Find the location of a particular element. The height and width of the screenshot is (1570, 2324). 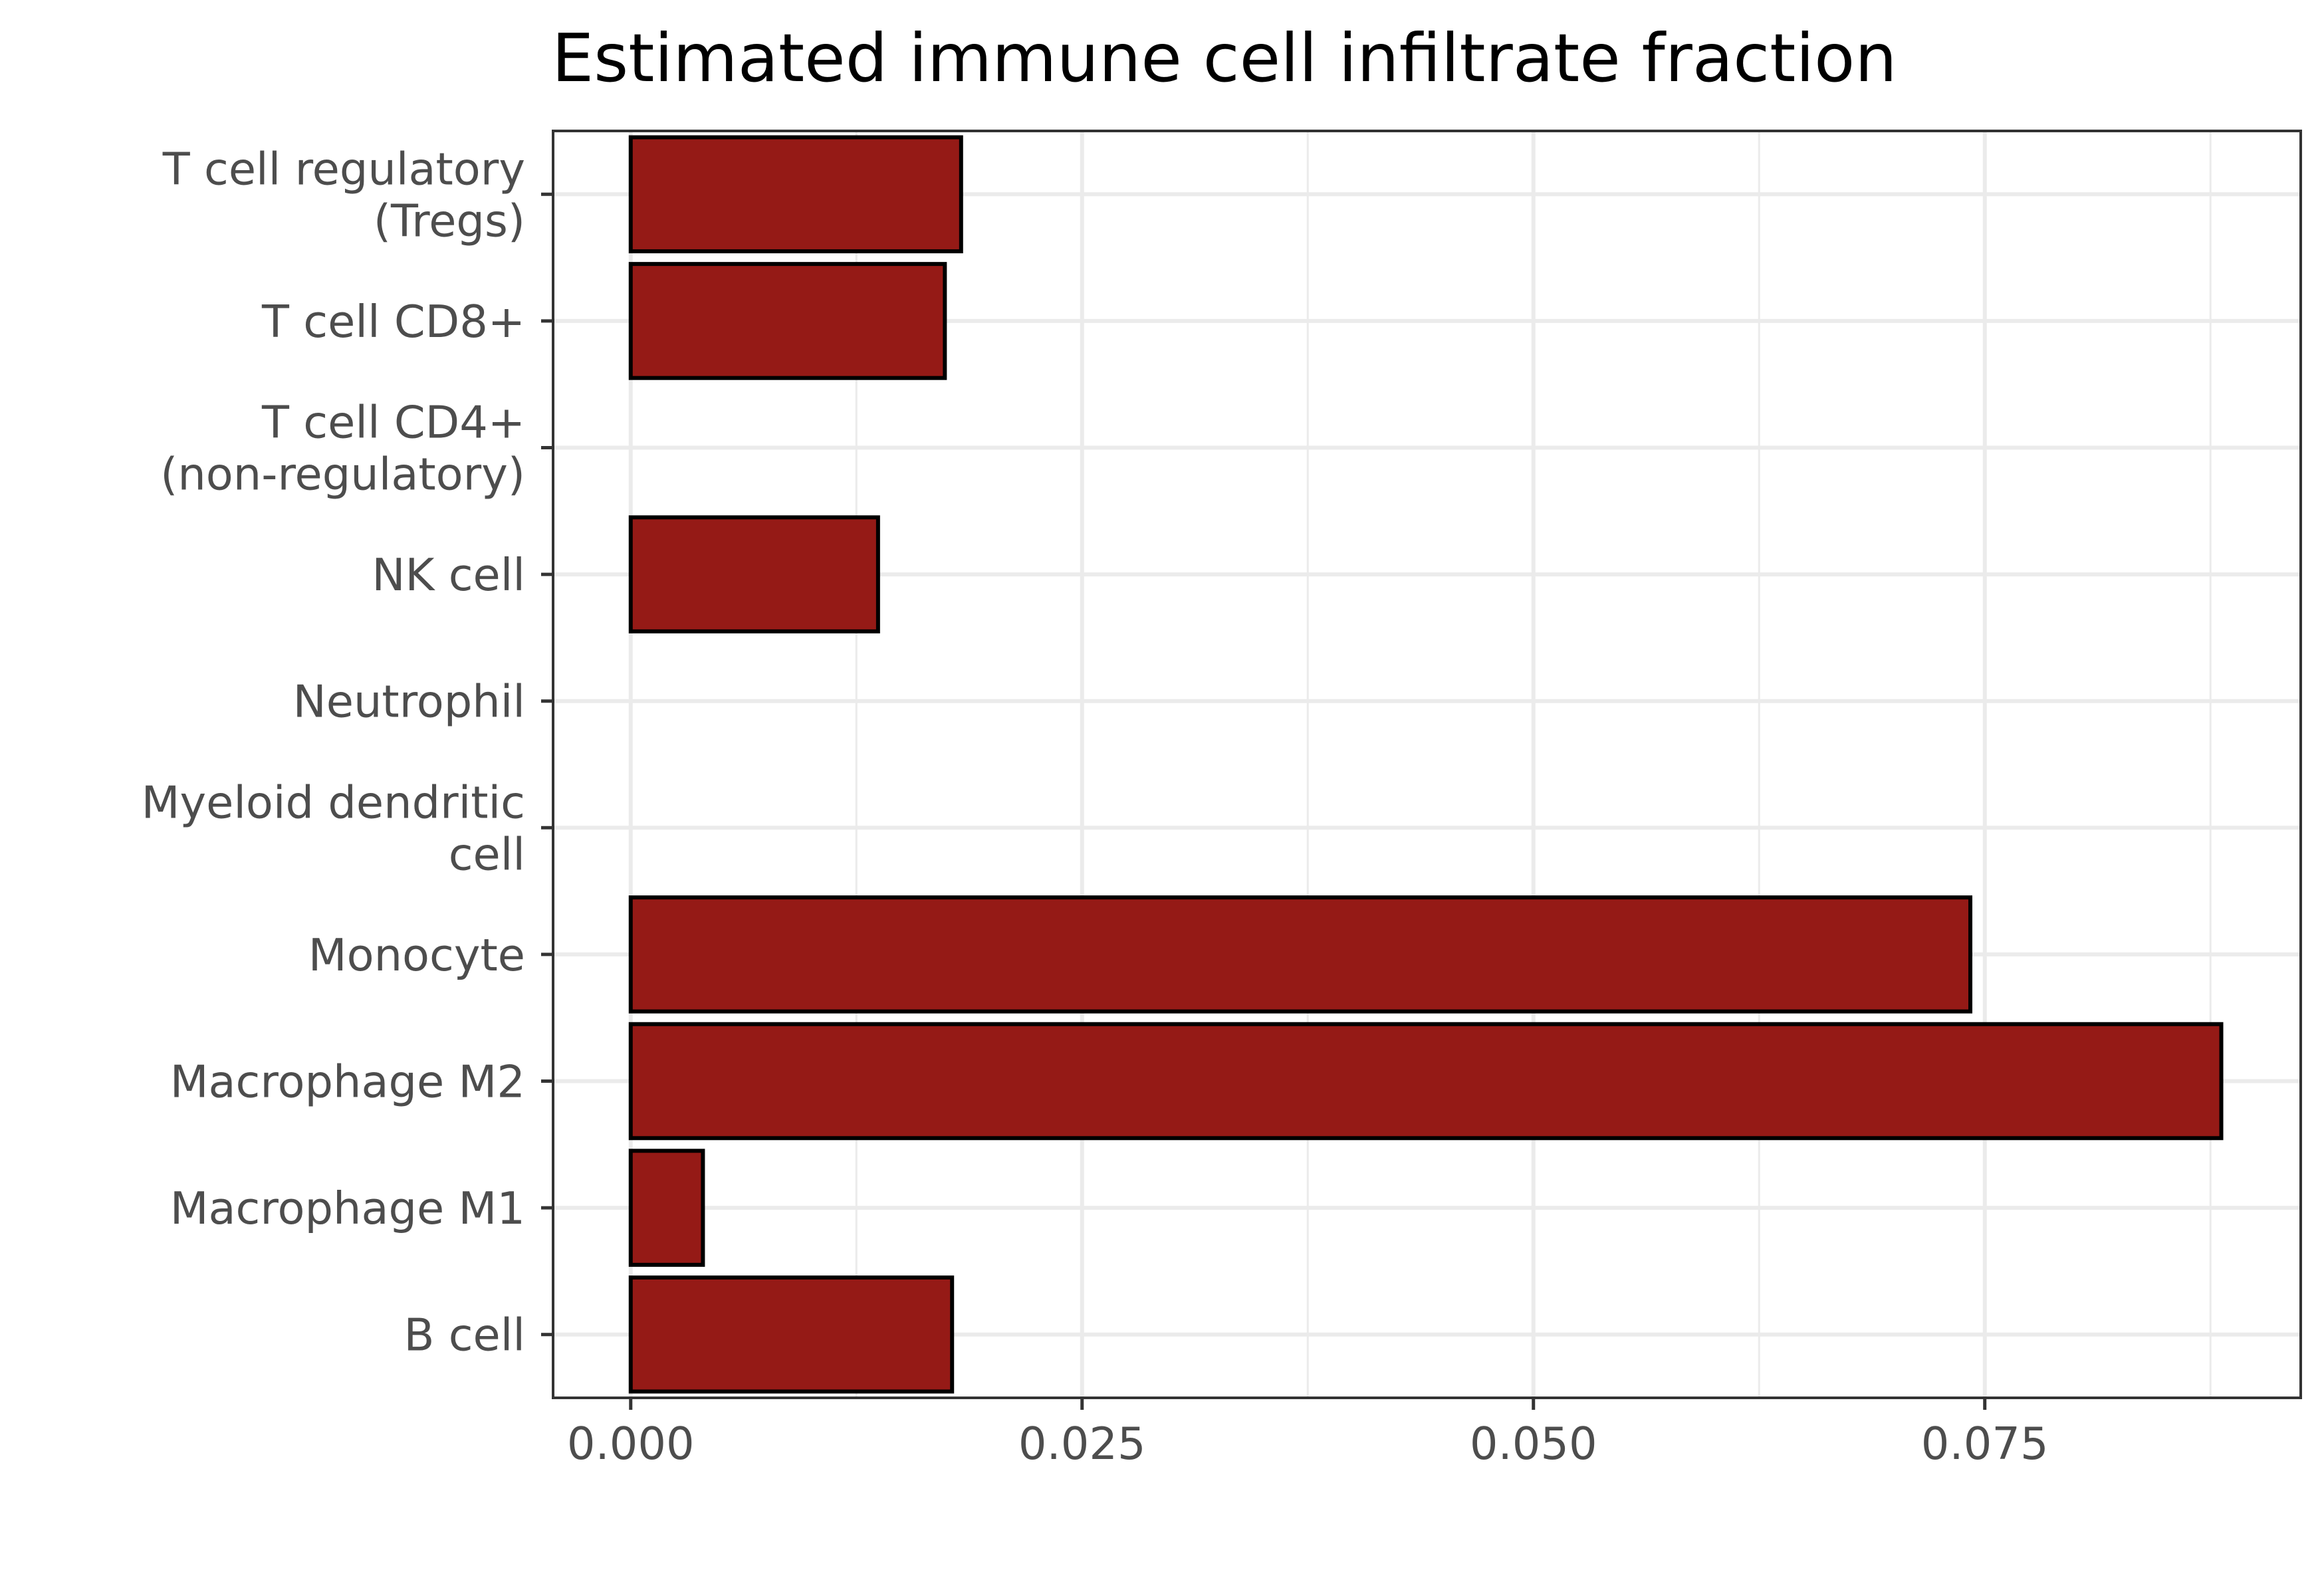

y-tick-label-line: Monocyte is located at coordinates (416, 955).